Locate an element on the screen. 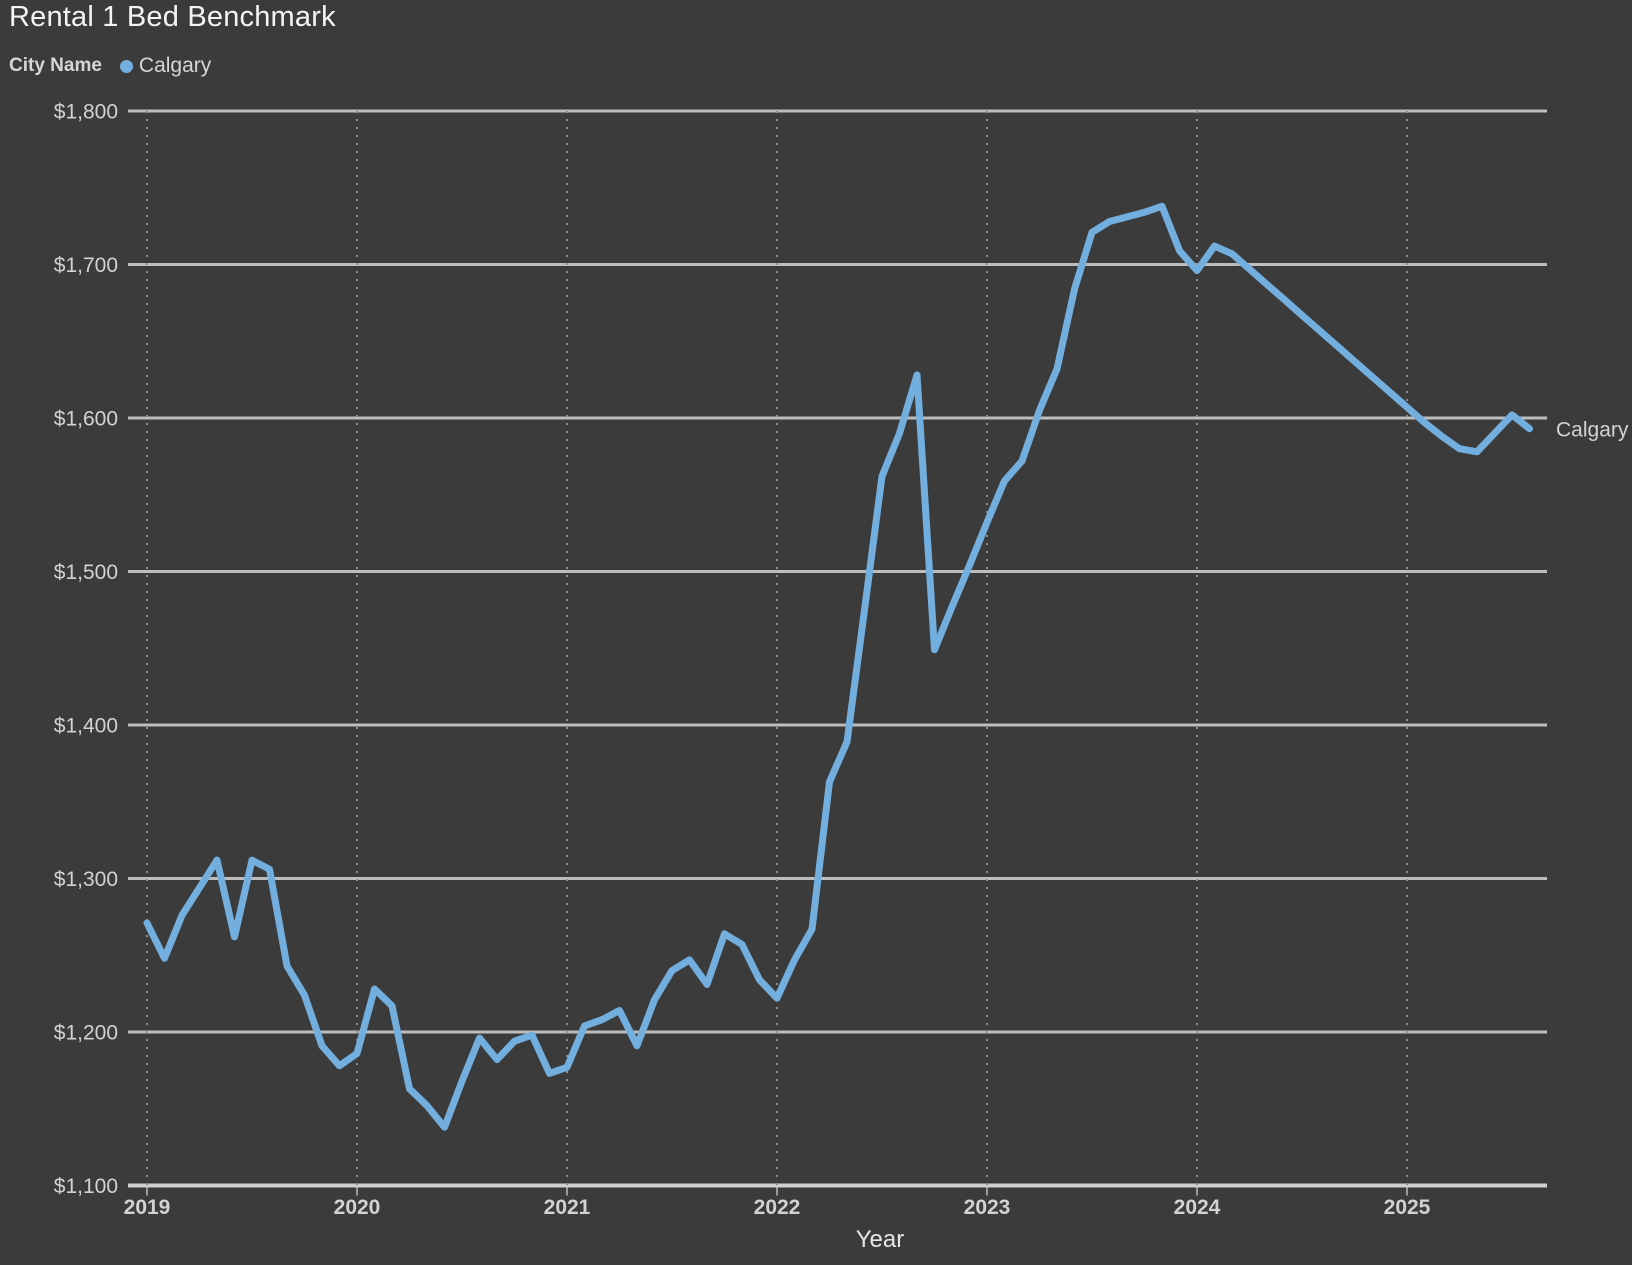 The height and width of the screenshot is (1265, 1632). y-axis-tick-label: $1,500 is located at coordinates (86, 572).